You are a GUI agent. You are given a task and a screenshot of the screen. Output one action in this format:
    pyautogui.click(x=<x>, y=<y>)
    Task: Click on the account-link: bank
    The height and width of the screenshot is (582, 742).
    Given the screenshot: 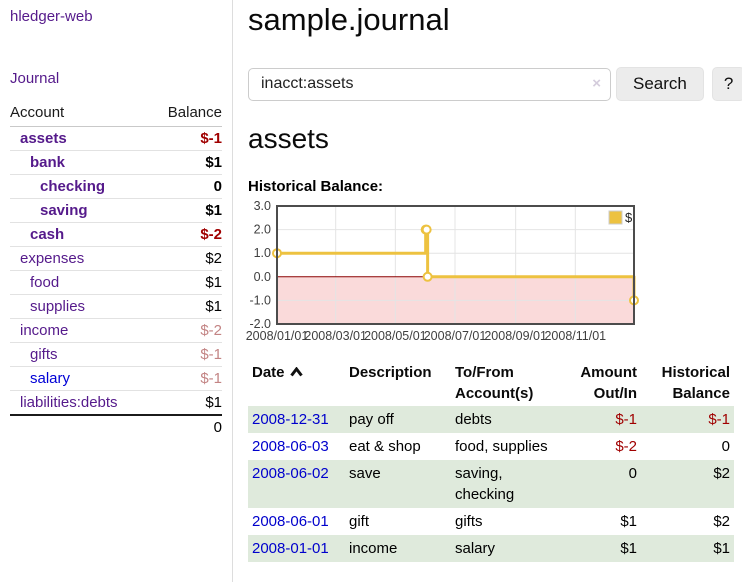 What is the action you would take?
    pyautogui.click(x=48, y=162)
    